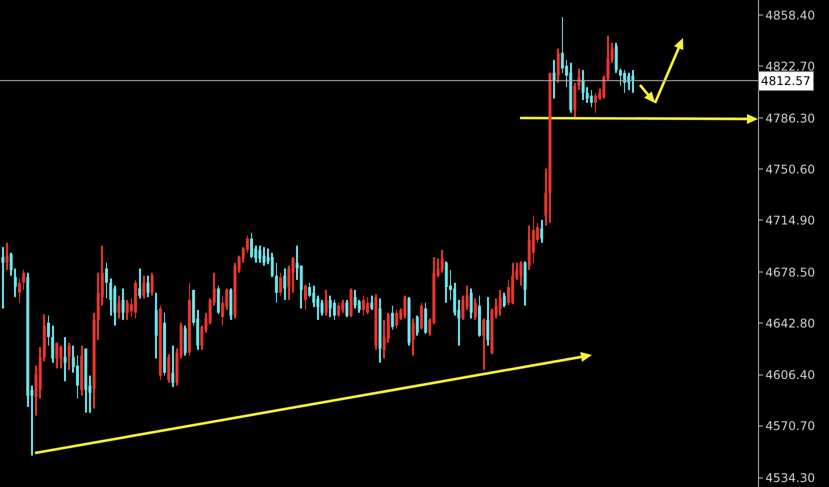 Image resolution: width=829 pixels, height=487 pixels. I want to click on y-tick-label: 4714.90, so click(790, 220).